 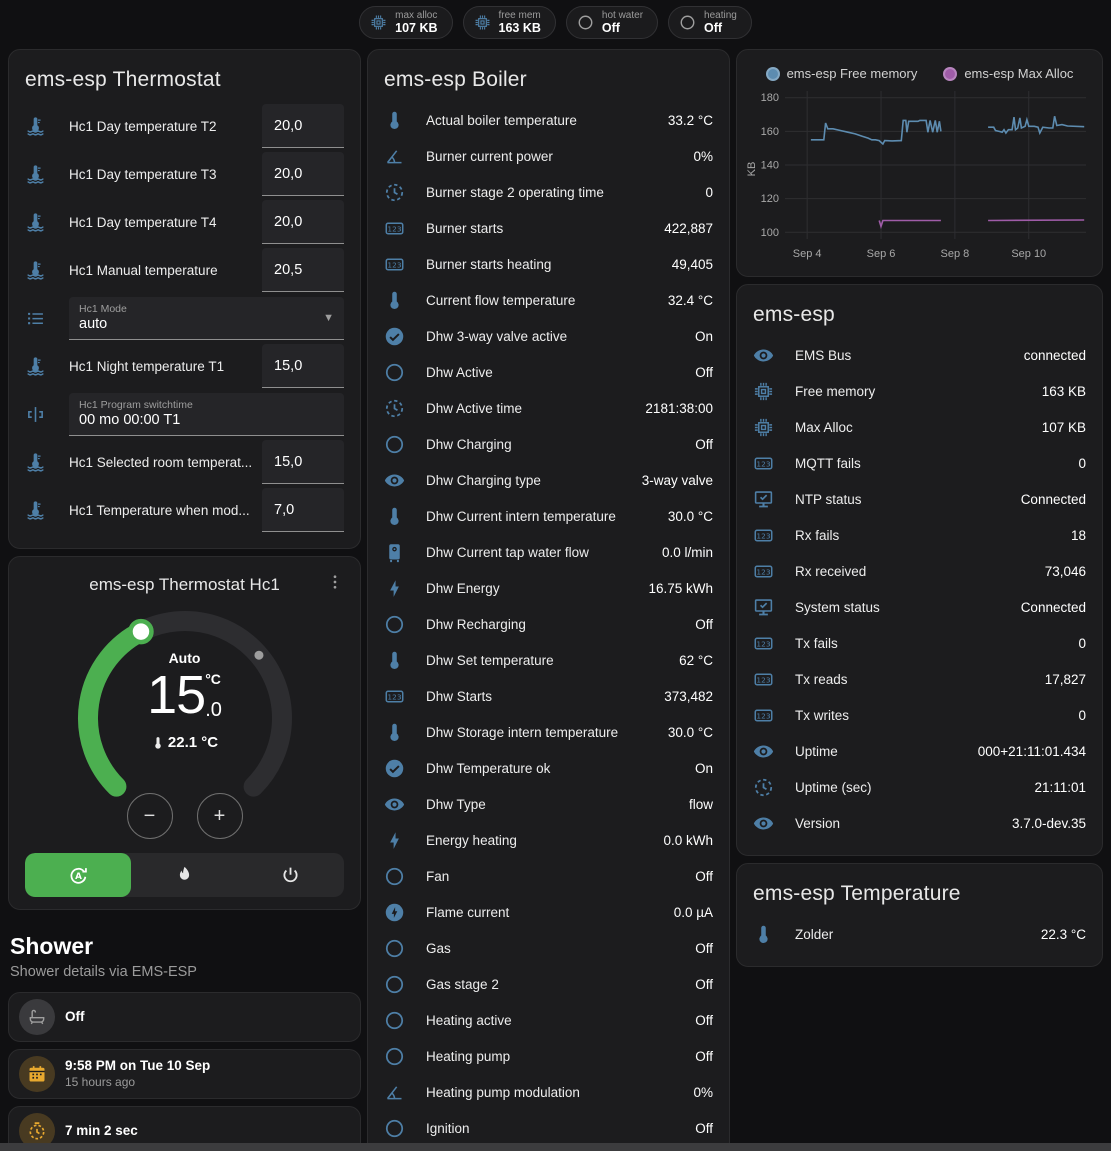 I want to click on entity-row: Current flow temperature 32.4 °C, so click(x=548, y=300).